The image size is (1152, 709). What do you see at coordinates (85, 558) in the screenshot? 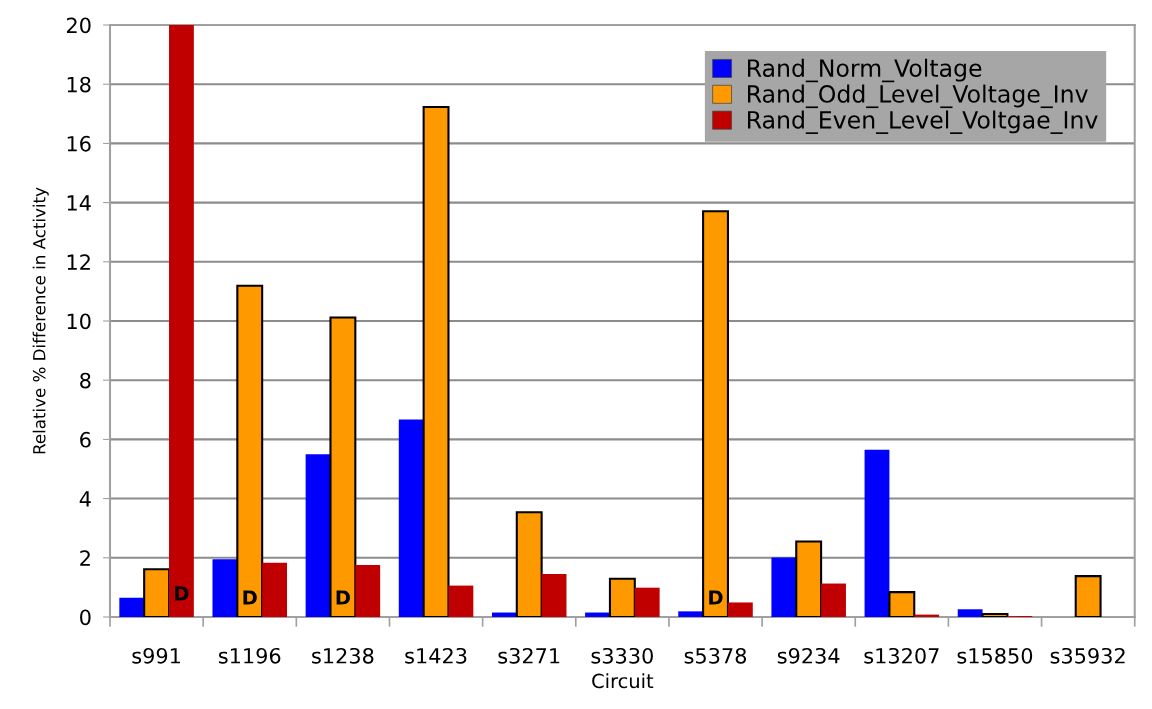
I see `y-tick-label: 2` at bounding box center [85, 558].